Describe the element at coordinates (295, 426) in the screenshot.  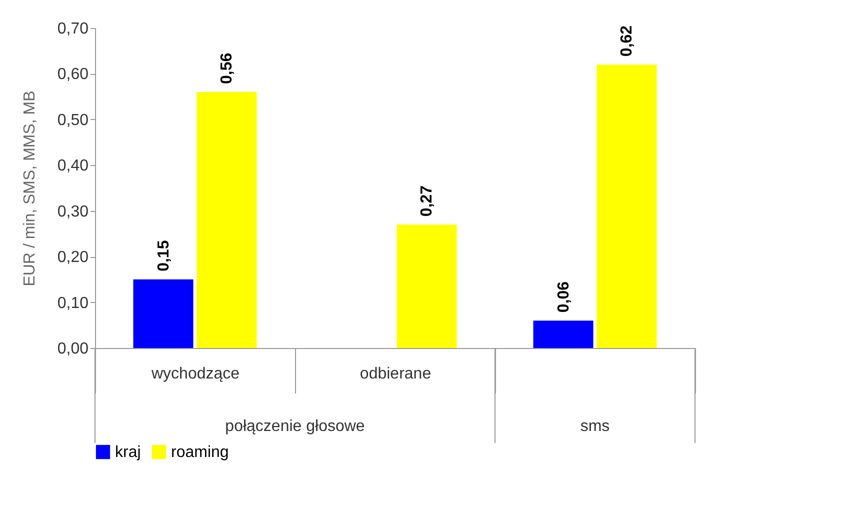
I see `text: połączenie głosowe` at that location.